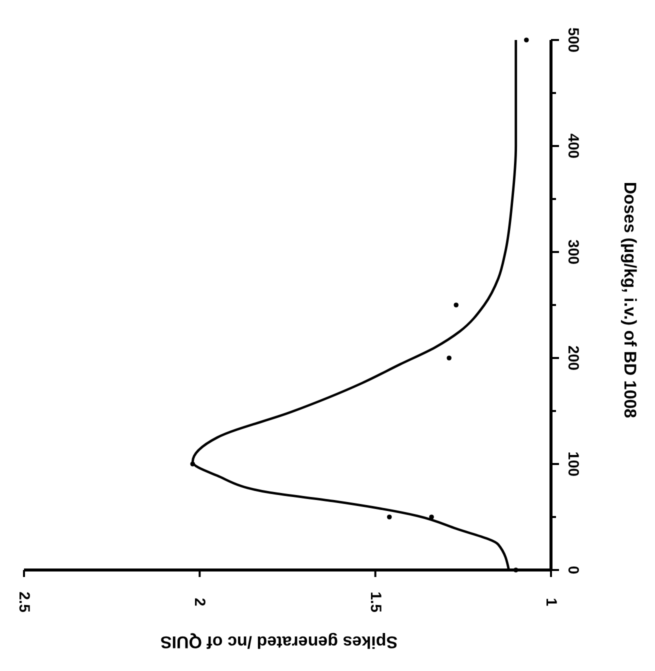 This screenshot has height=671, width=655. Describe the element at coordinates (573, 358) in the screenshot. I see `y-tick-label: 200` at that location.